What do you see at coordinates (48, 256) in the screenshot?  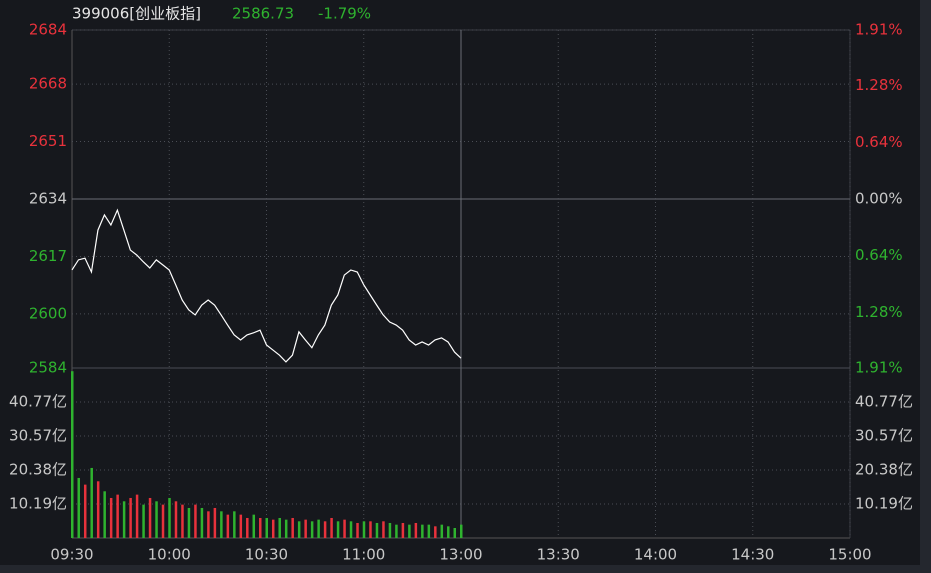 I see `y-tick-label: 2617` at bounding box center [48, 256].